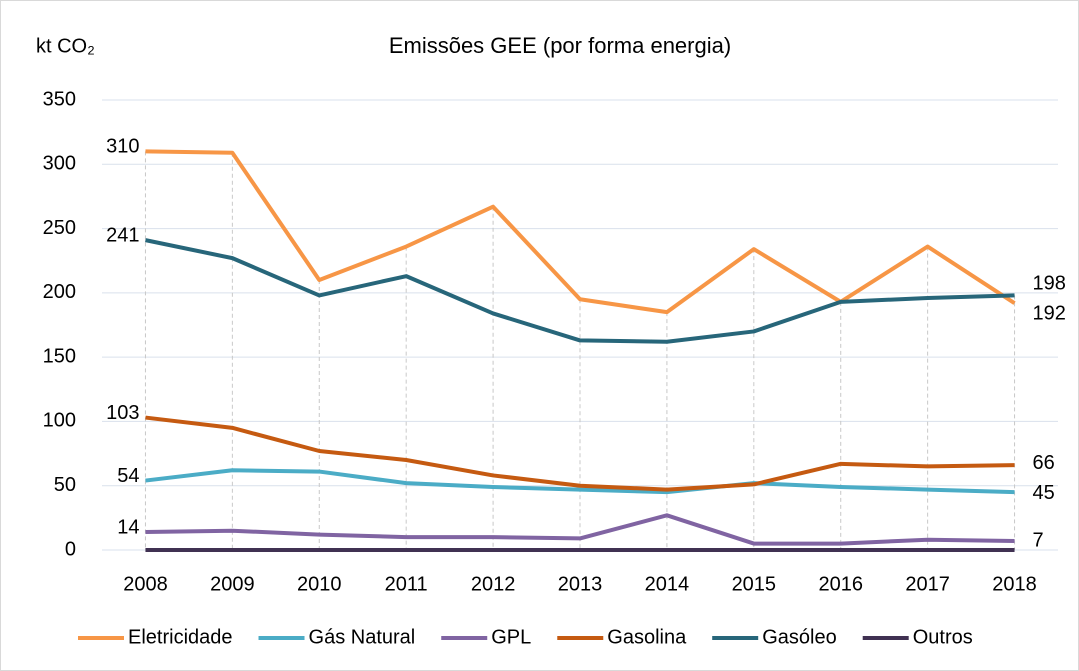 The image size is (1079, 671). What do you see at coordinates (647, 637) in the screenshot?
I see `legend-label: Gasolina` at bounding box center [647, 637].